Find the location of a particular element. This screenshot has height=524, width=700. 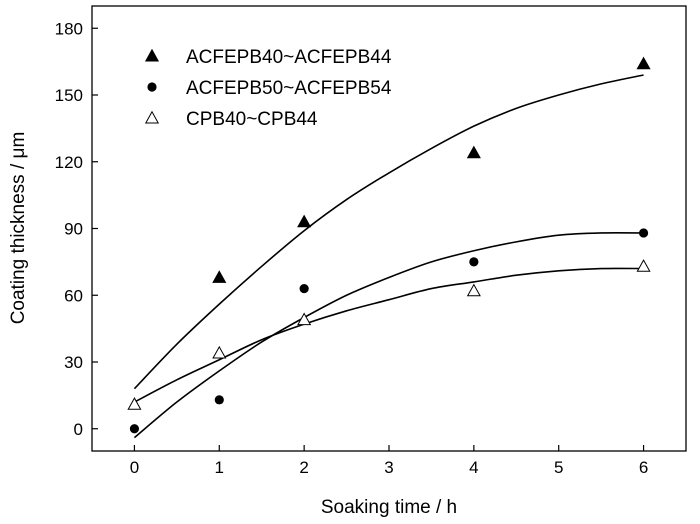

x-tick-label: 2 is located at coordinates (303, 467).